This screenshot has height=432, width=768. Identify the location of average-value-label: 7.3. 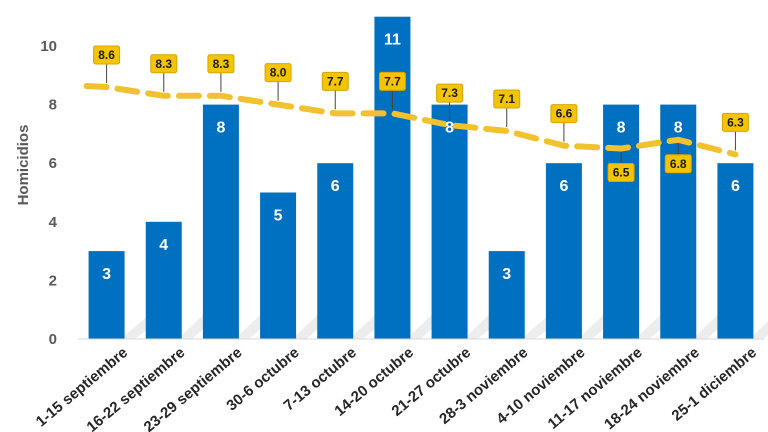
(449, 93).